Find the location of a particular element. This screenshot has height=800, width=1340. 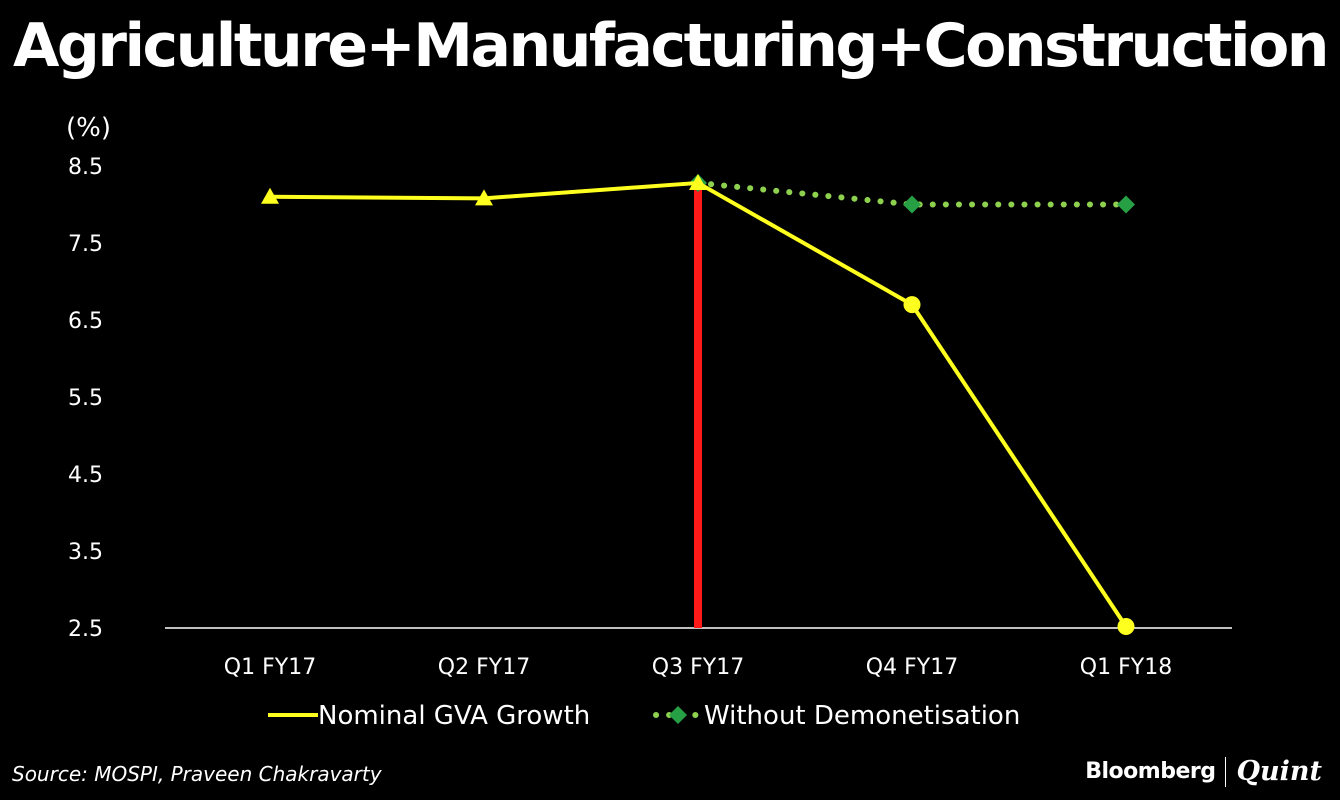

x-tick-labels: Q1 FY17 Q2 FY17 Q3 FY17 Q4 FY17 Q1 FY18 is located at coordinates (698, 667).